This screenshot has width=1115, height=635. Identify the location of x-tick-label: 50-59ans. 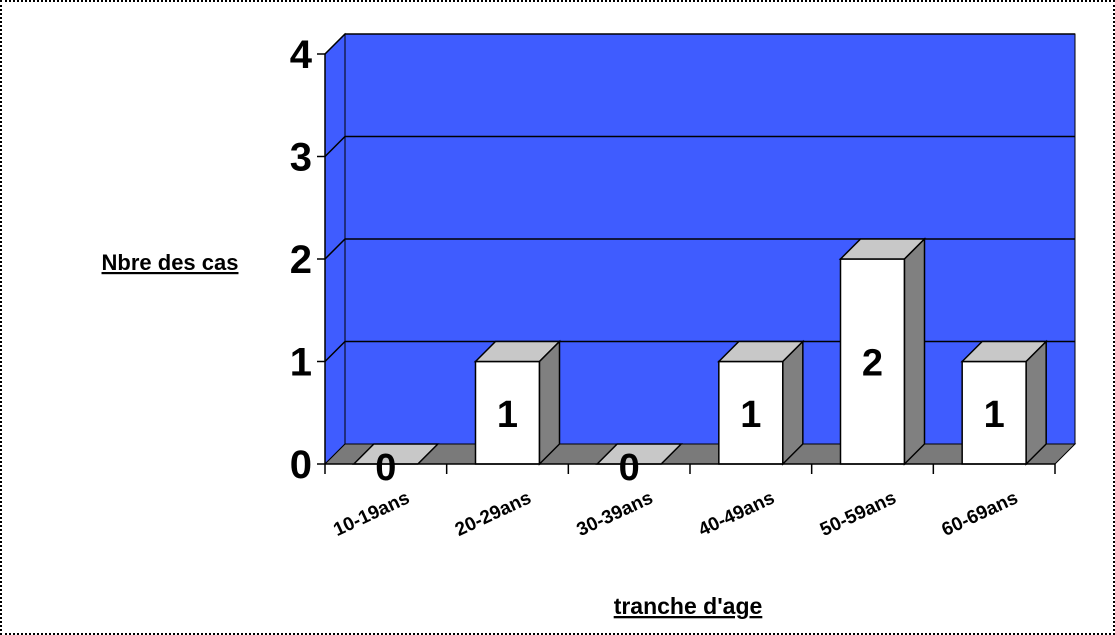
(858, 513).